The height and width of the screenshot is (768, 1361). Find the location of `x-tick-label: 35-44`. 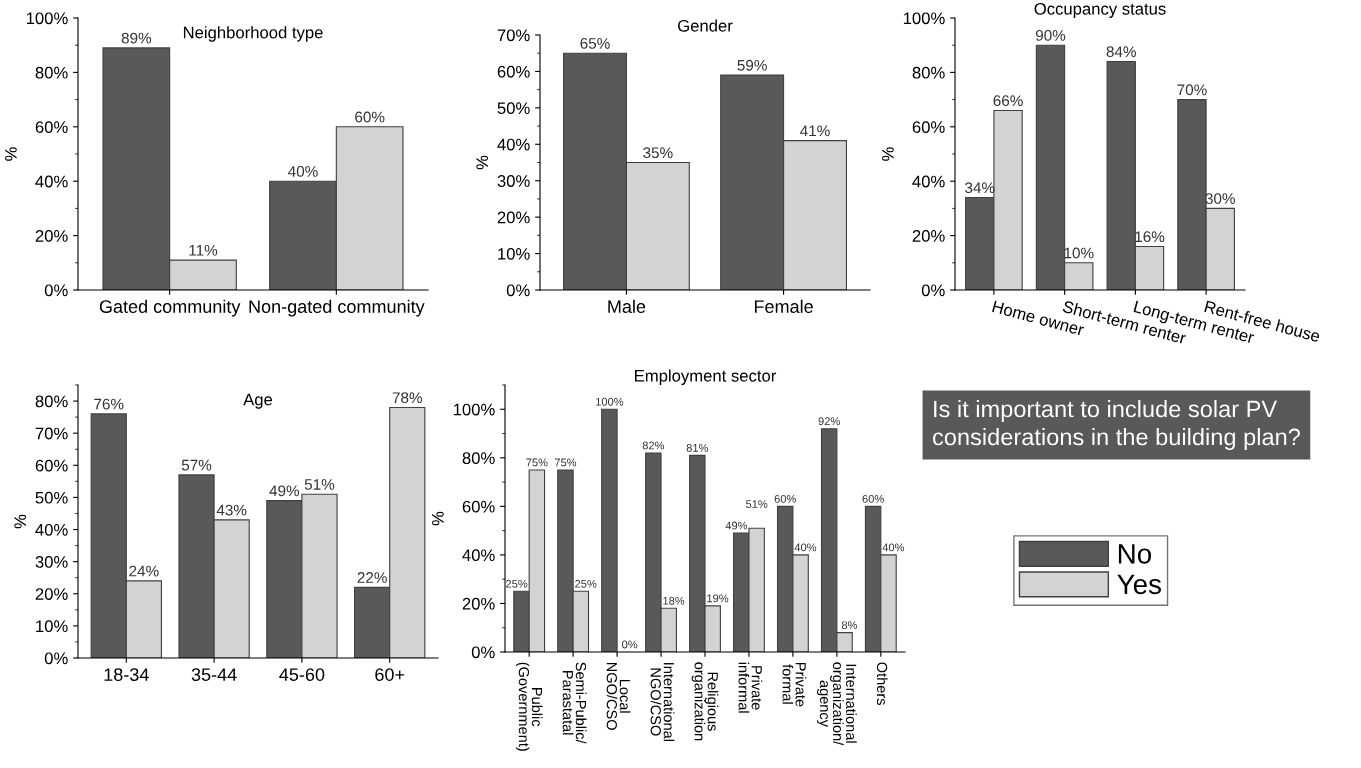

x-tick-label: 35-44 is located at coordinates (214, 674).